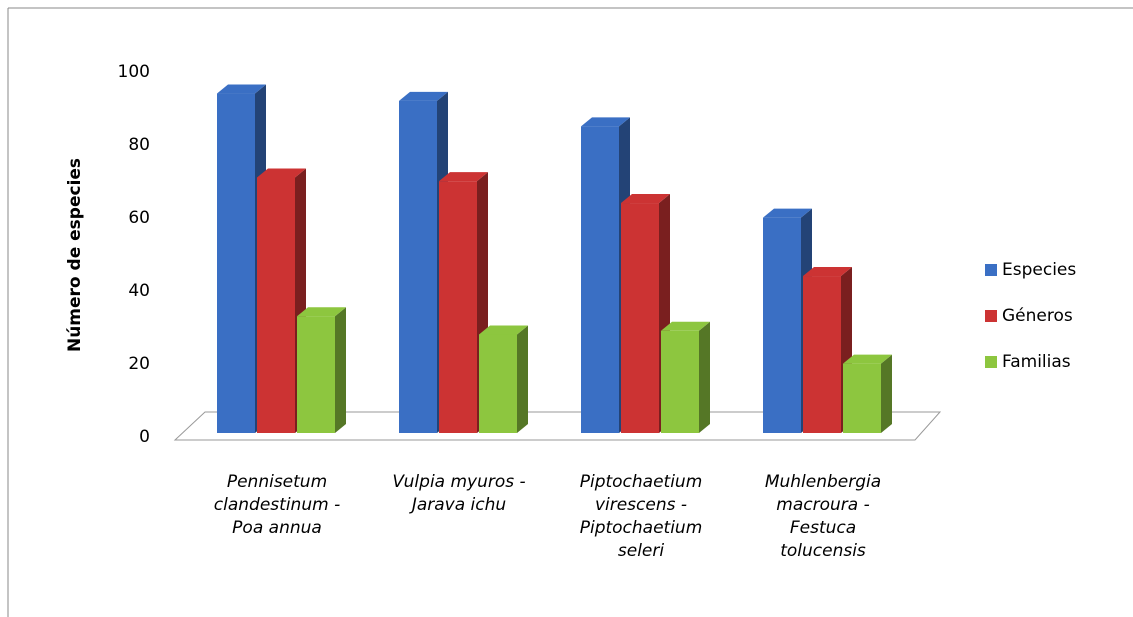 The image size is (1133, 617). I want to click on x-tick-label: Pennisetum clandestinum -Poa annua, so click(277, 505).